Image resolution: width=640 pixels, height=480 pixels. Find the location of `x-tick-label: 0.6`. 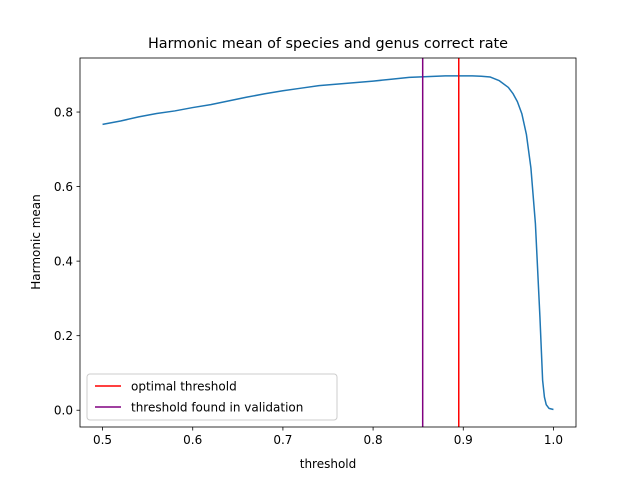

x-tick-label: 0.6 is located at coordinates (192, 440).